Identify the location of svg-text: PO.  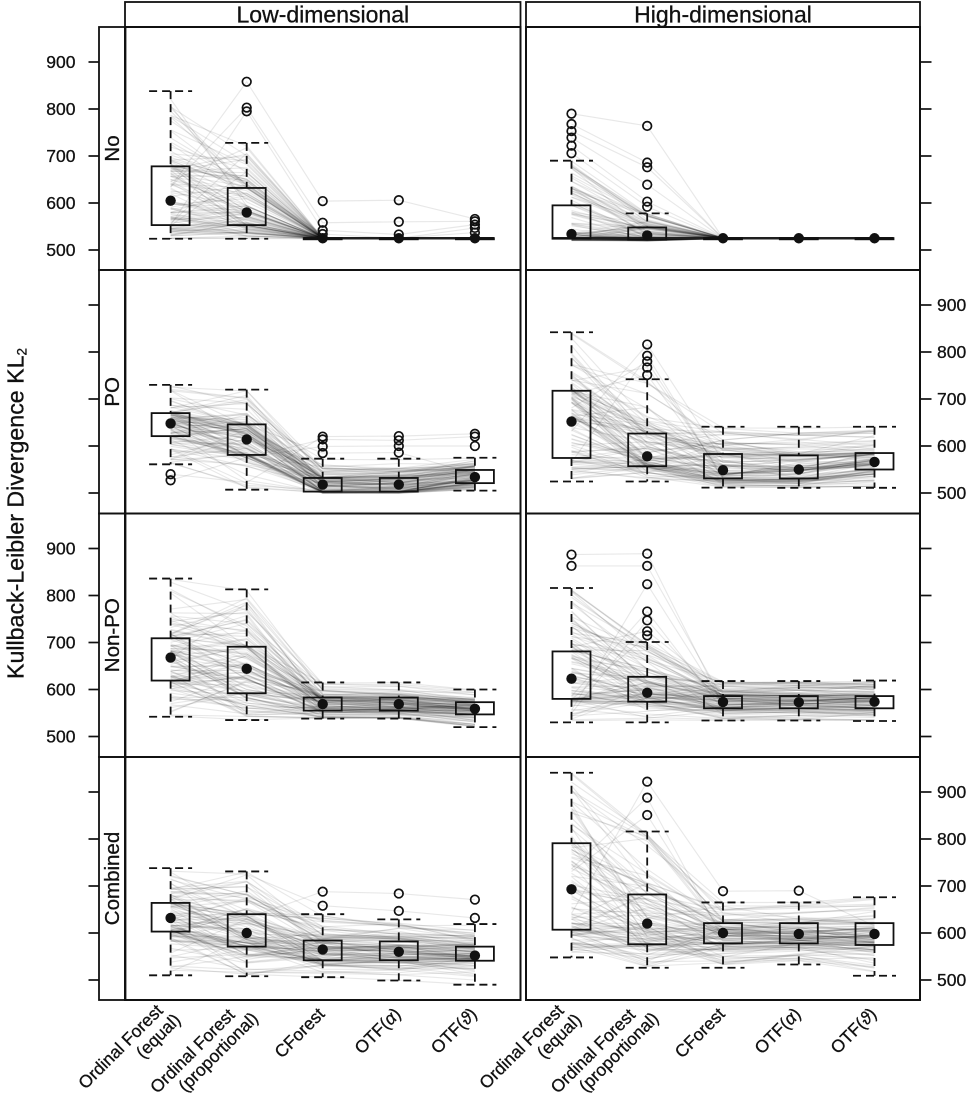
(112, 392).